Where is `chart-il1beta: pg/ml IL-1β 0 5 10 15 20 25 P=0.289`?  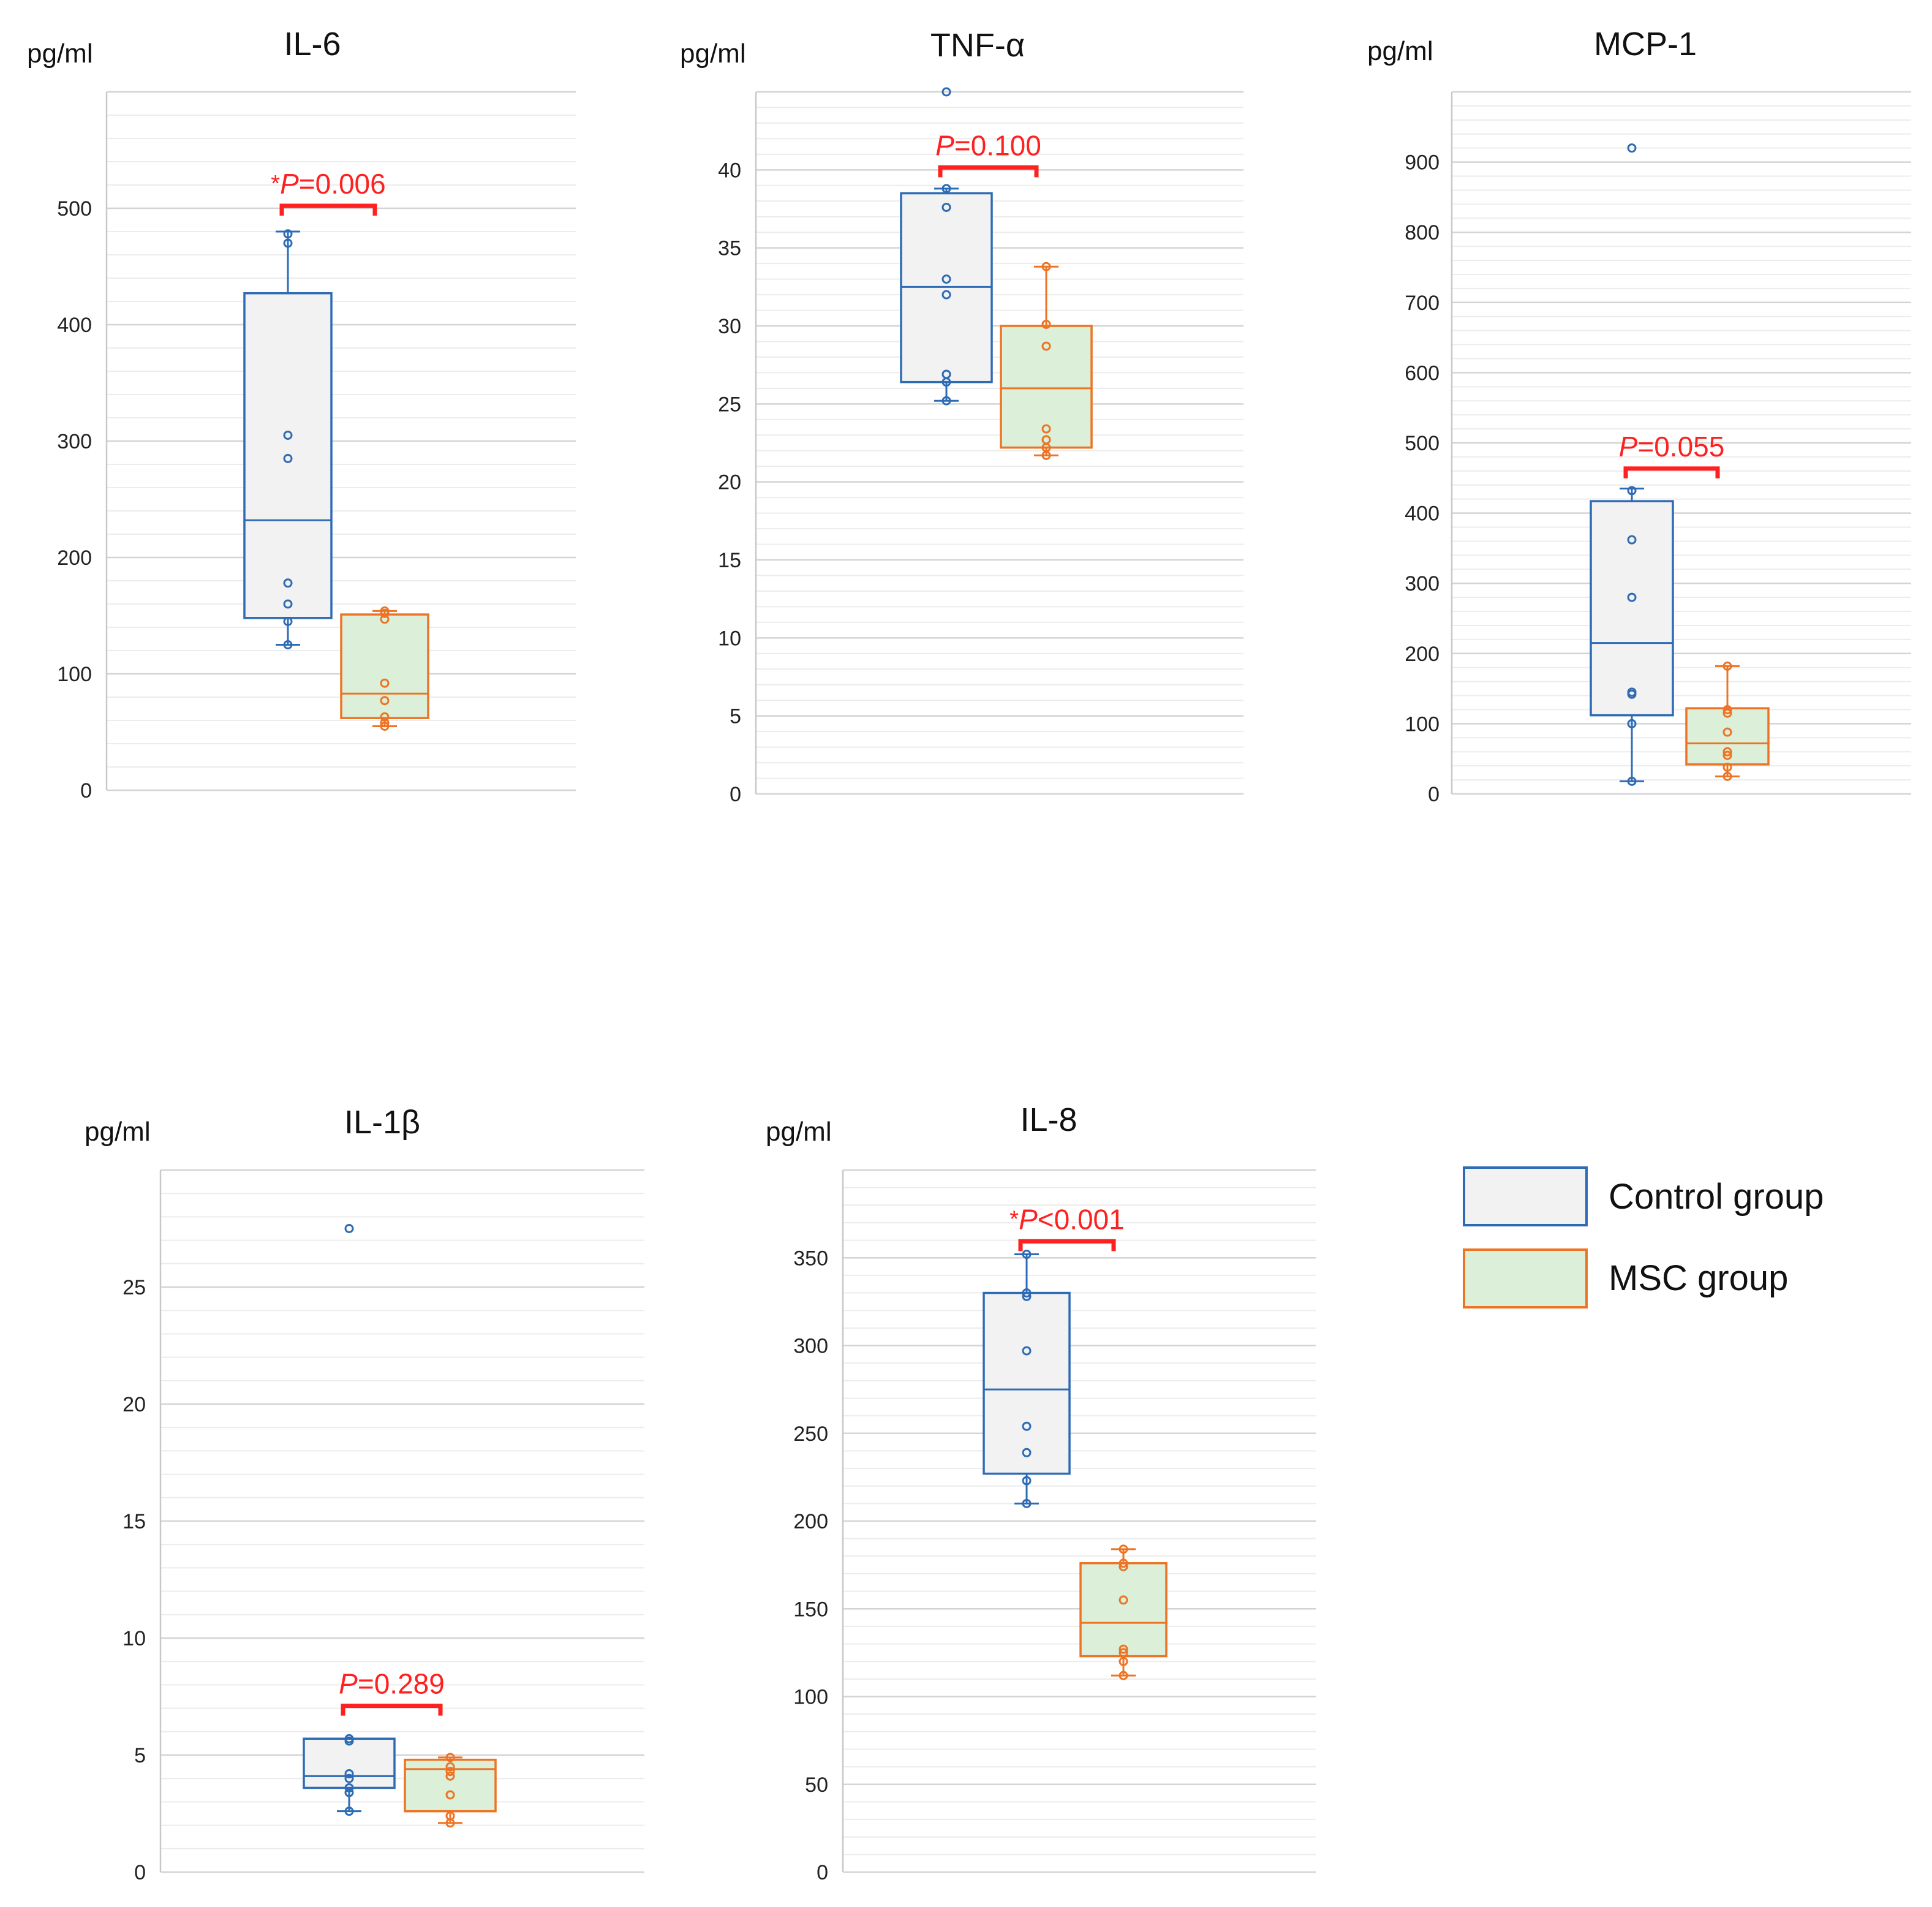
chart-il1beta: pg/ml IL-1β 0 5 10 15 20 25 P=0.289 is located at coordinates (364, 1494).